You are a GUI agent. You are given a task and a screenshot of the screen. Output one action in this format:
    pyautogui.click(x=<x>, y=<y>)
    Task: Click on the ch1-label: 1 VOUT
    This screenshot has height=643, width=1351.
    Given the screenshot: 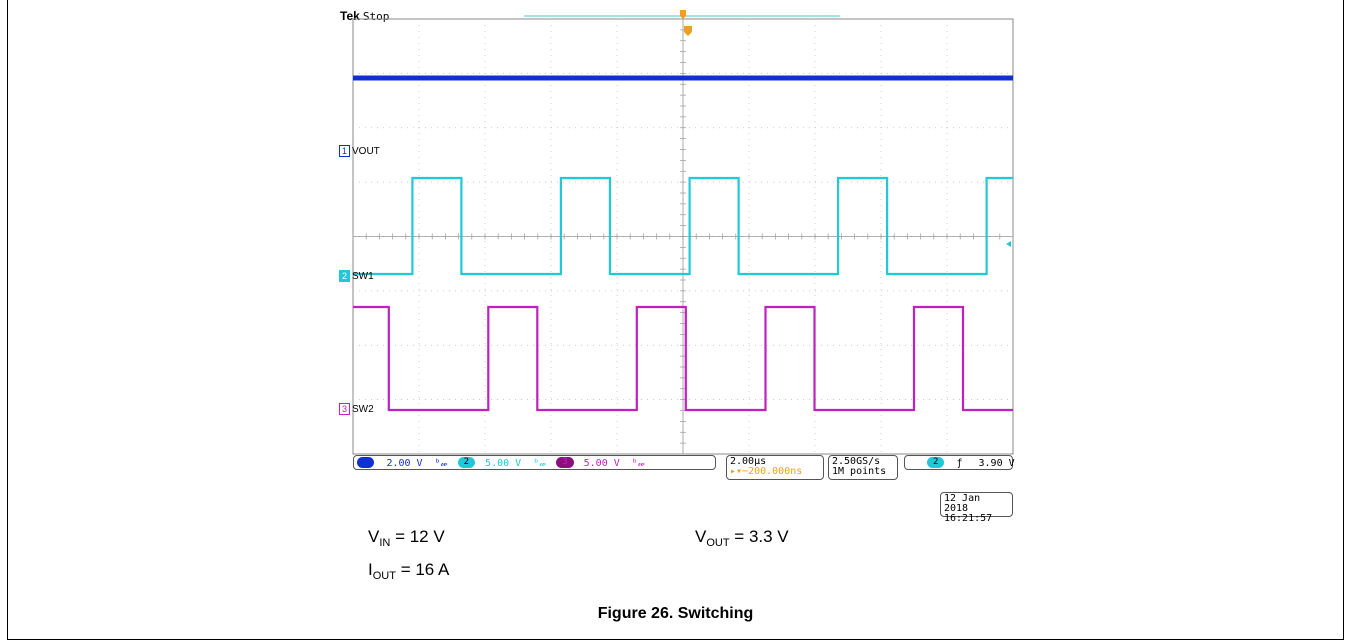 What is the action you would take?
    pyautogui.click(x=359, y=151)
    